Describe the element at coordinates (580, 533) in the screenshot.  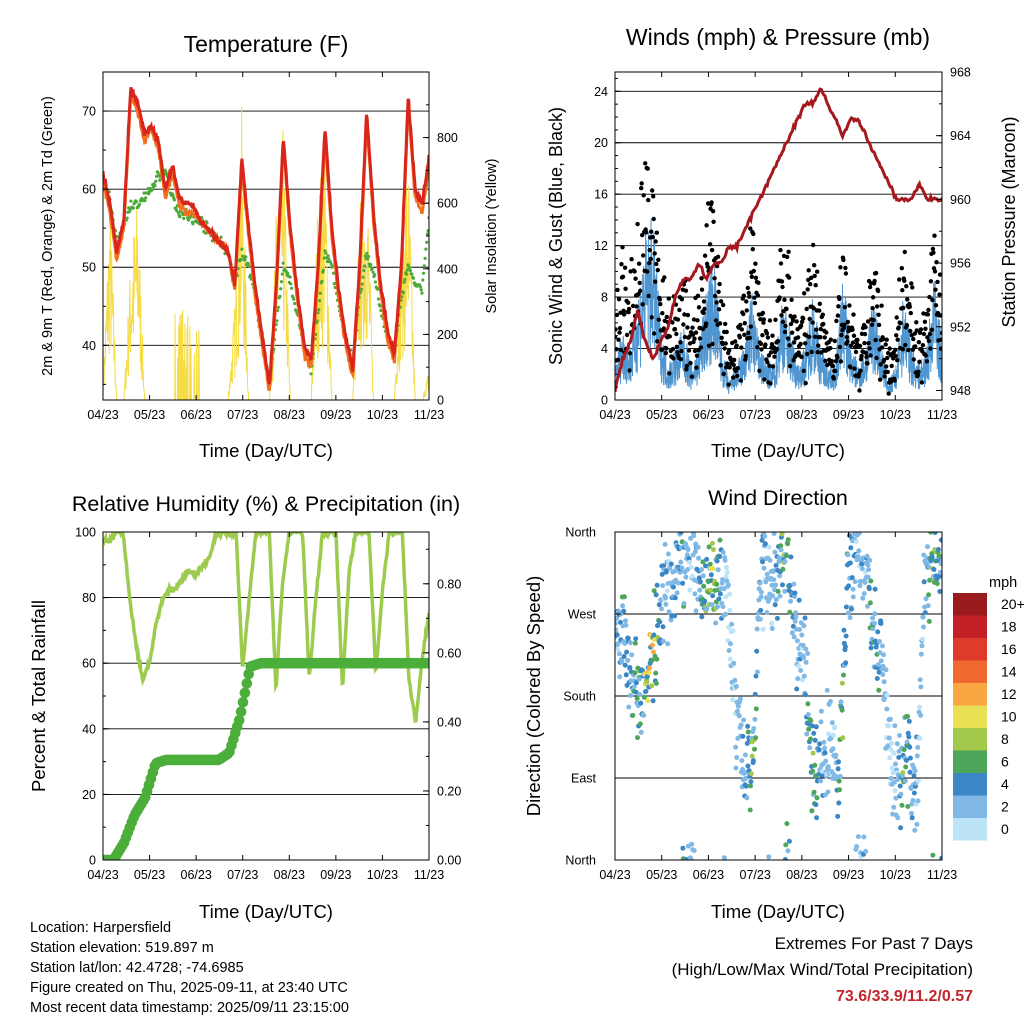
I see `y-tick-label: North` at that location.